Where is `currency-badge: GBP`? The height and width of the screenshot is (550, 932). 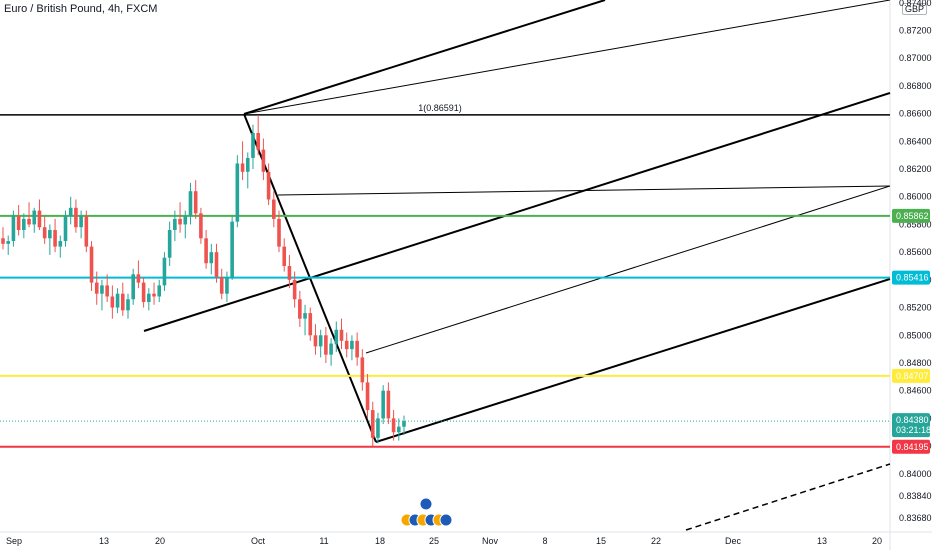 currency-badge: GBP is located at coordinates (915, 9).